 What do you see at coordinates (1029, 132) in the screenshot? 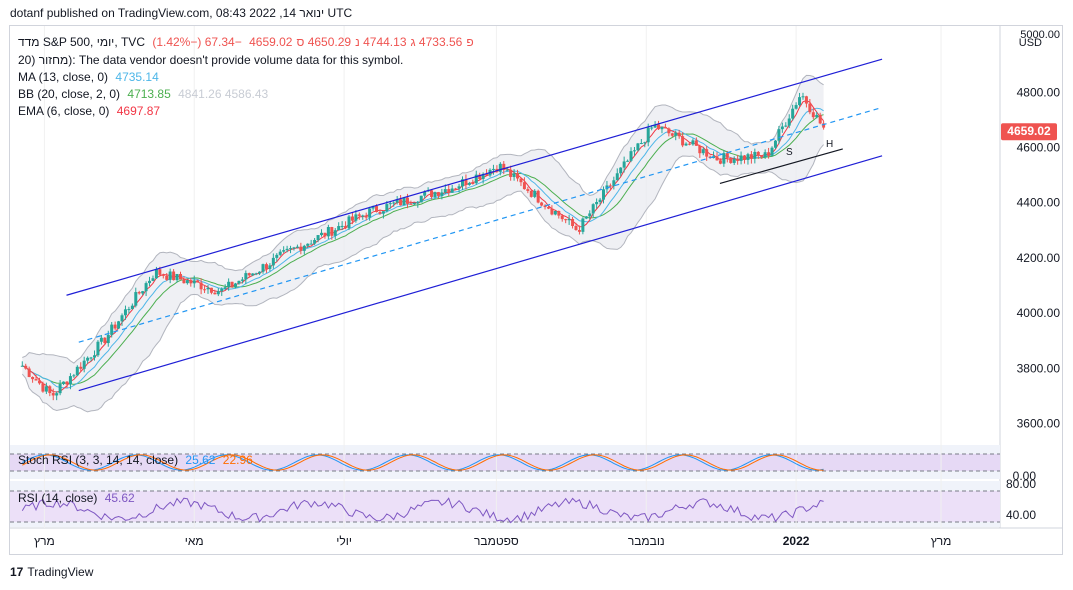
I see `last-price-tag` at bounding box center [1029, 132].